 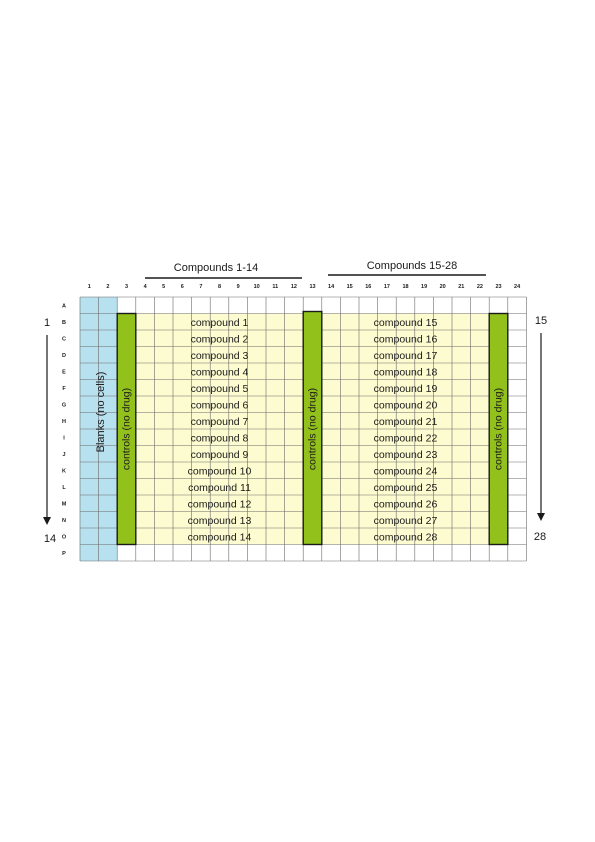 What do you see at coordinates (541, 517) in the screenshot?
I see `right-arrow-head` at bounding box center [541, 517].